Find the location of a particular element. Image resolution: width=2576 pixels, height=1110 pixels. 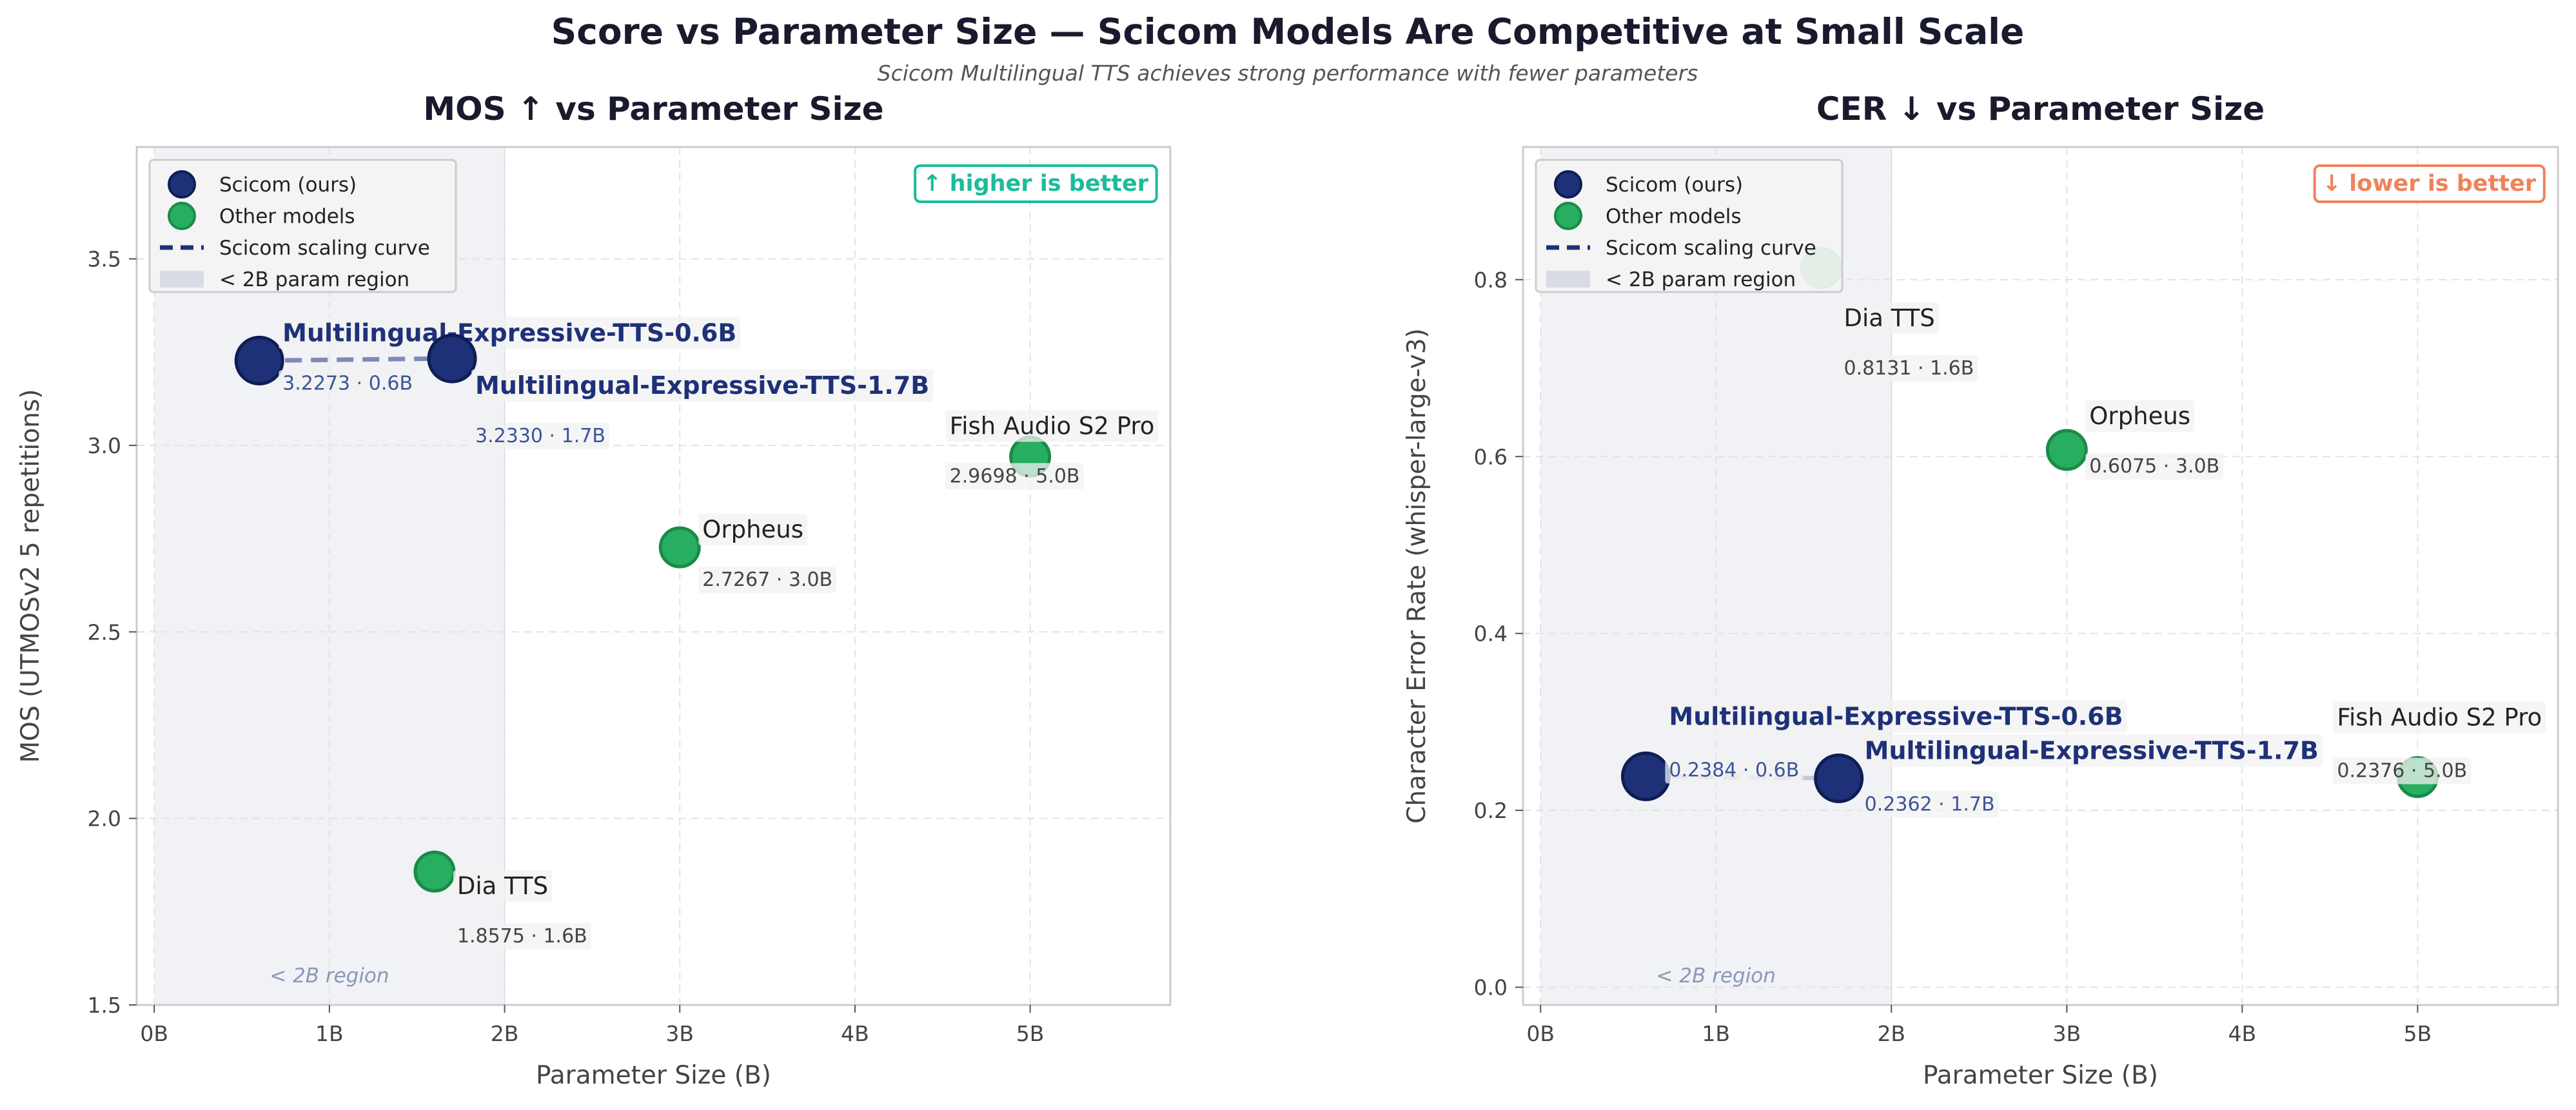

point-value-label: 3.2330 · 1.7B is located at coordinates (540, 436).